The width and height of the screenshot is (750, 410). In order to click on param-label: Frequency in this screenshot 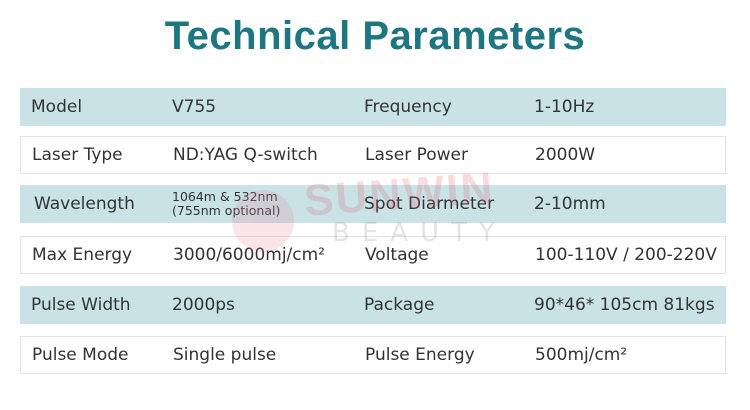, I will do `click(408, 107)`.